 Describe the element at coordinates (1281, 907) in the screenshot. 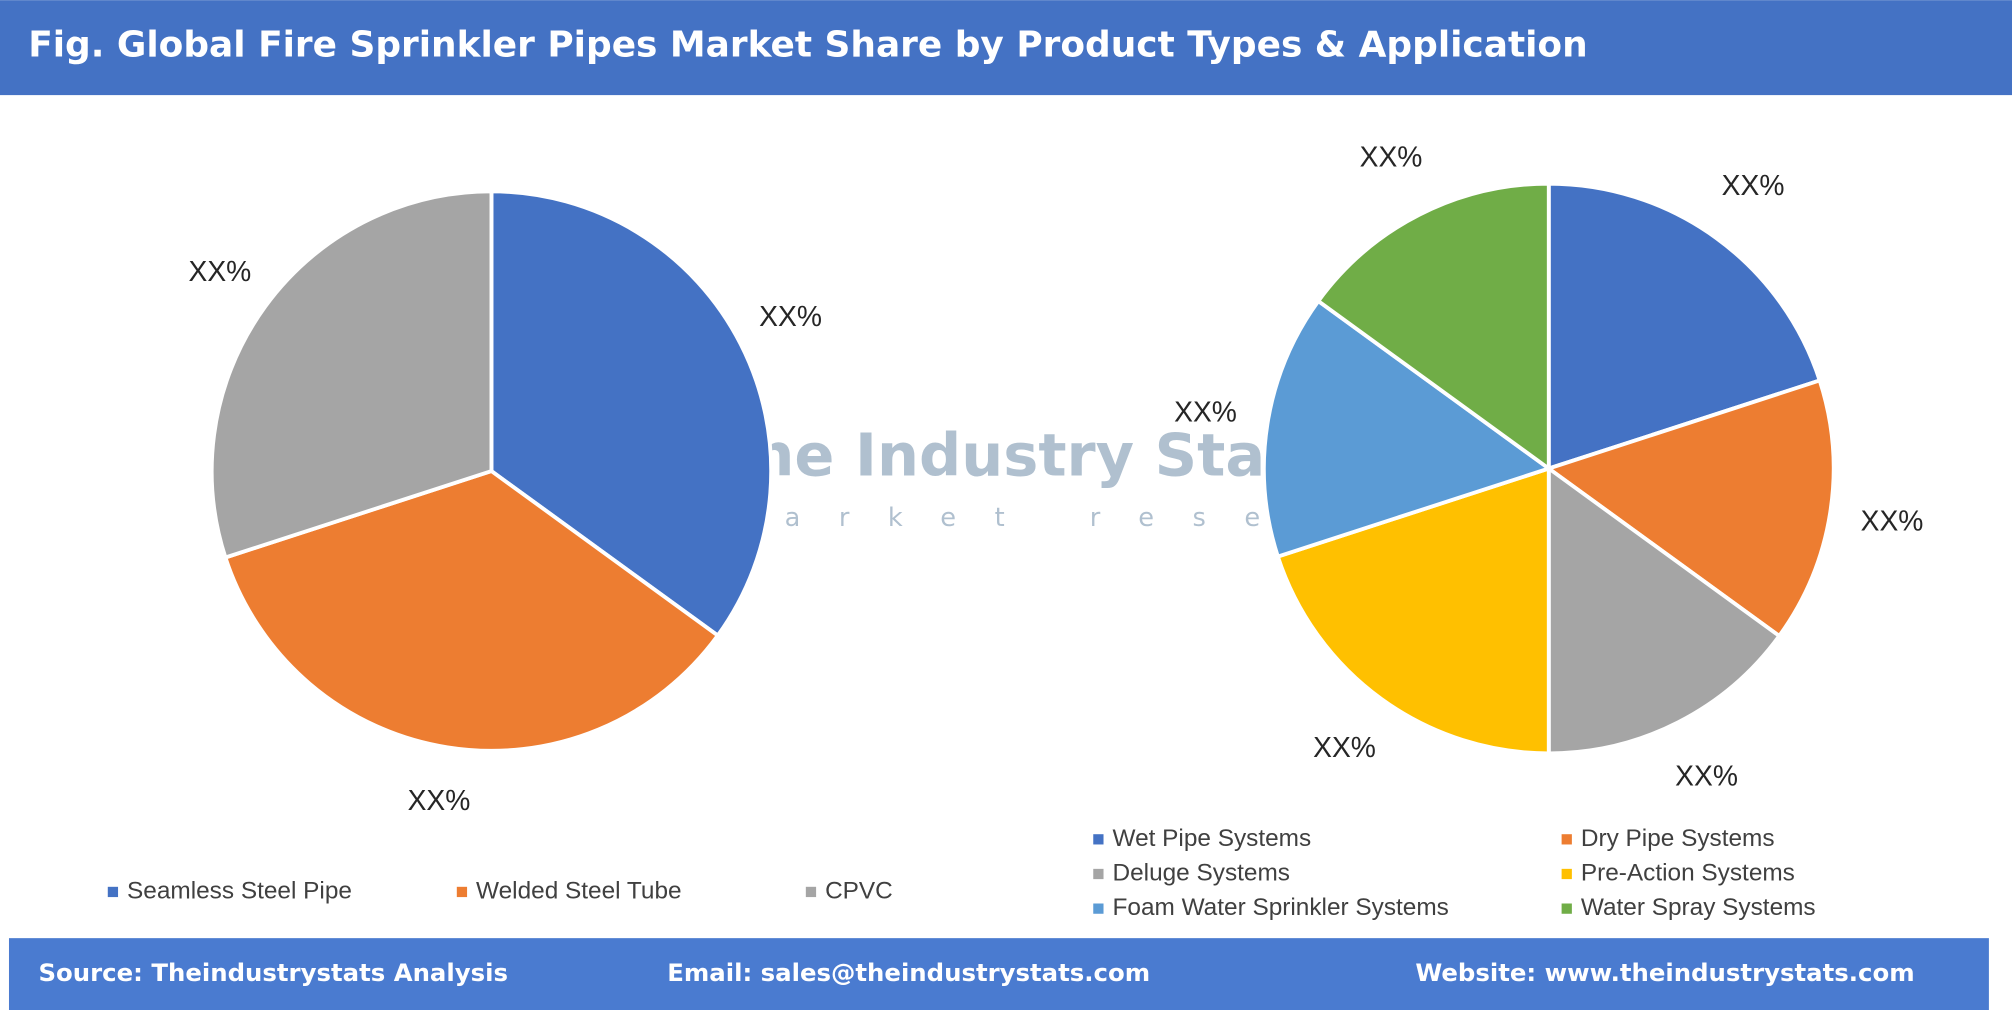

I see `legend-label: Foam Water Sprinkler Systems` at that location.